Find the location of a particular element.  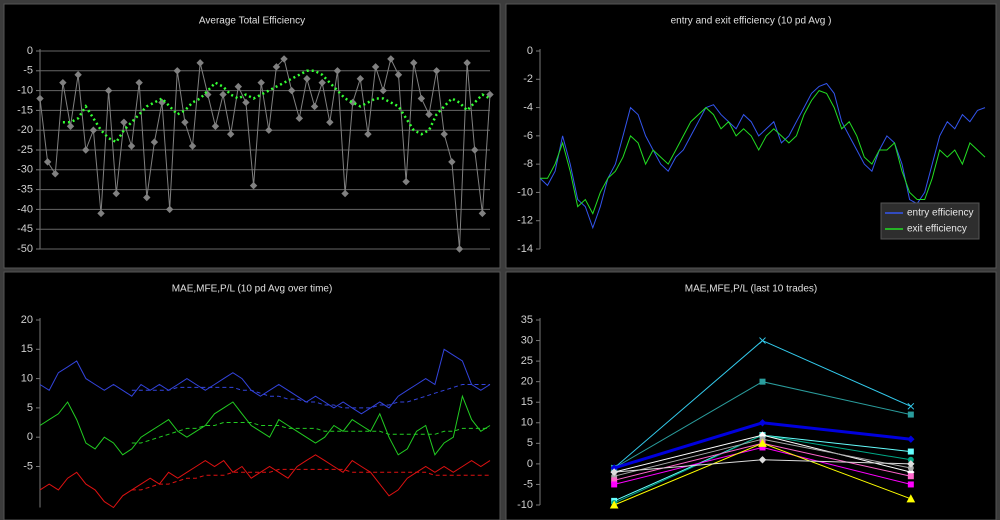

y-tick-label: -6 is located at coordinates (528, 136).